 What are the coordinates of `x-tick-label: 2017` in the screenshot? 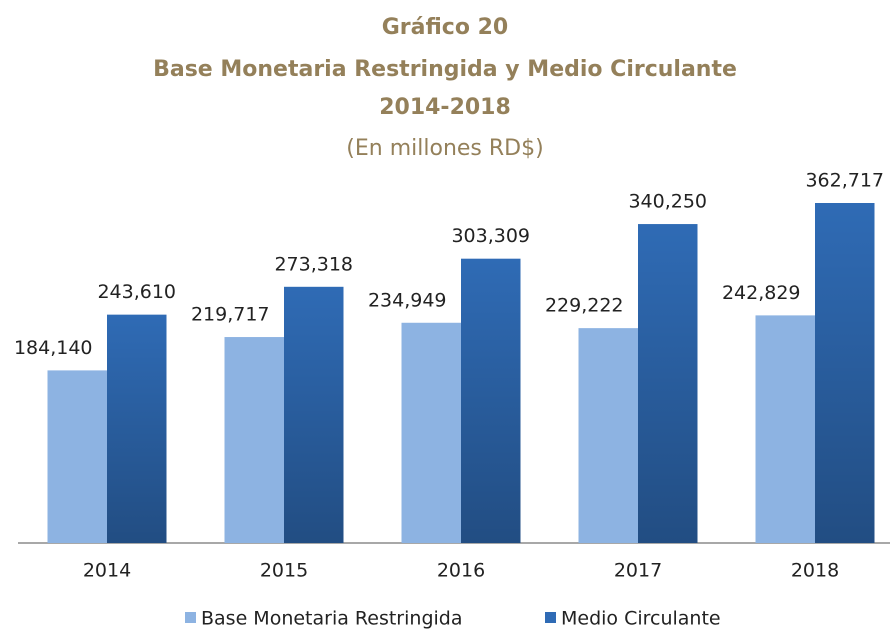 It's located at (638, 571).